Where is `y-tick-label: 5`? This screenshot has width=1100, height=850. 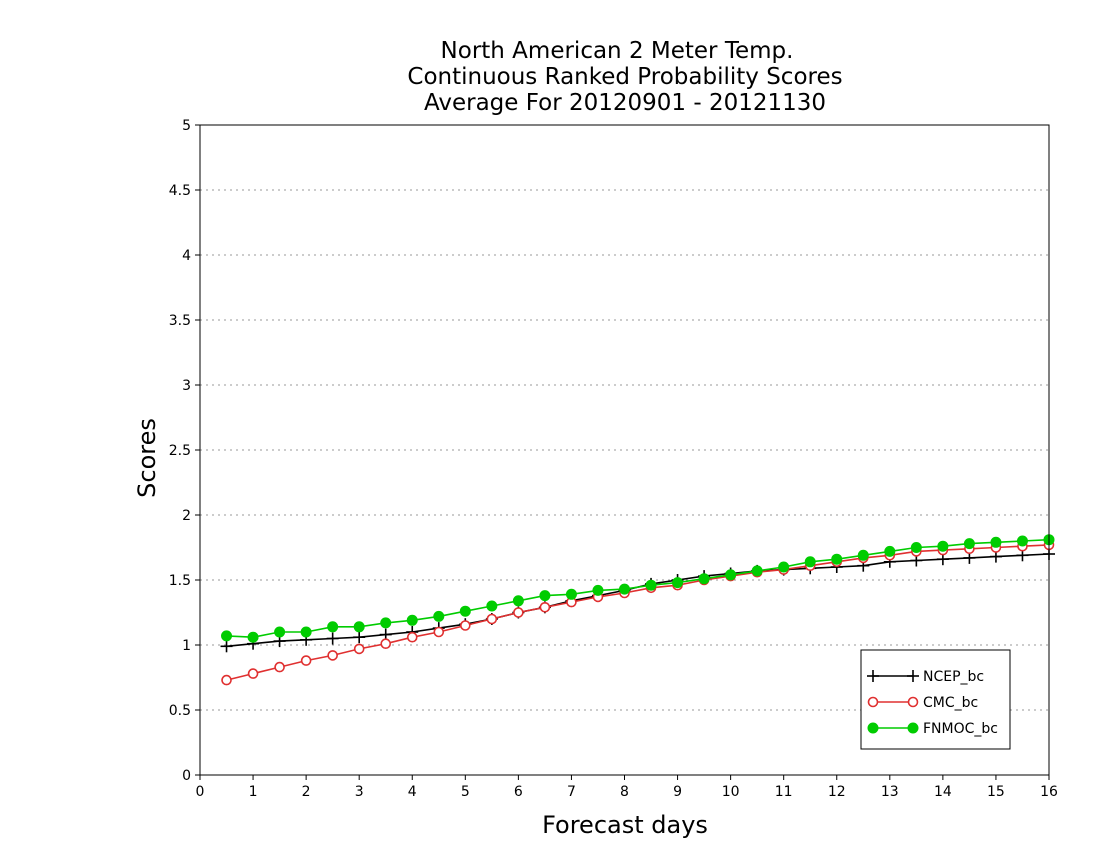
y-tick-label: 5 is located at coordinates (186, 126).